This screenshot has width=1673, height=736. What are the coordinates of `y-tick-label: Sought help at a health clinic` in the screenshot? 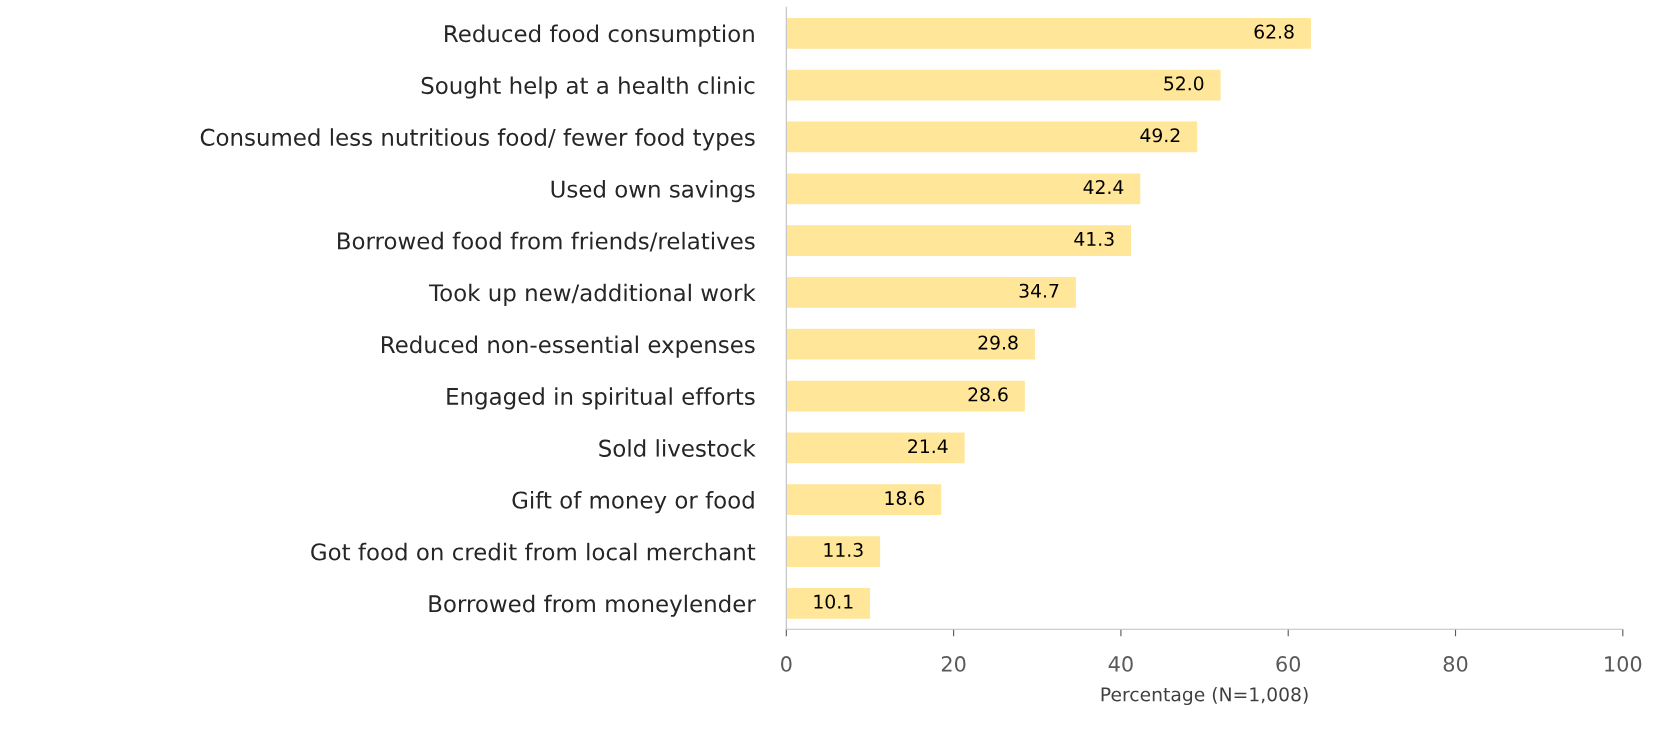 It's located at (588, 87).